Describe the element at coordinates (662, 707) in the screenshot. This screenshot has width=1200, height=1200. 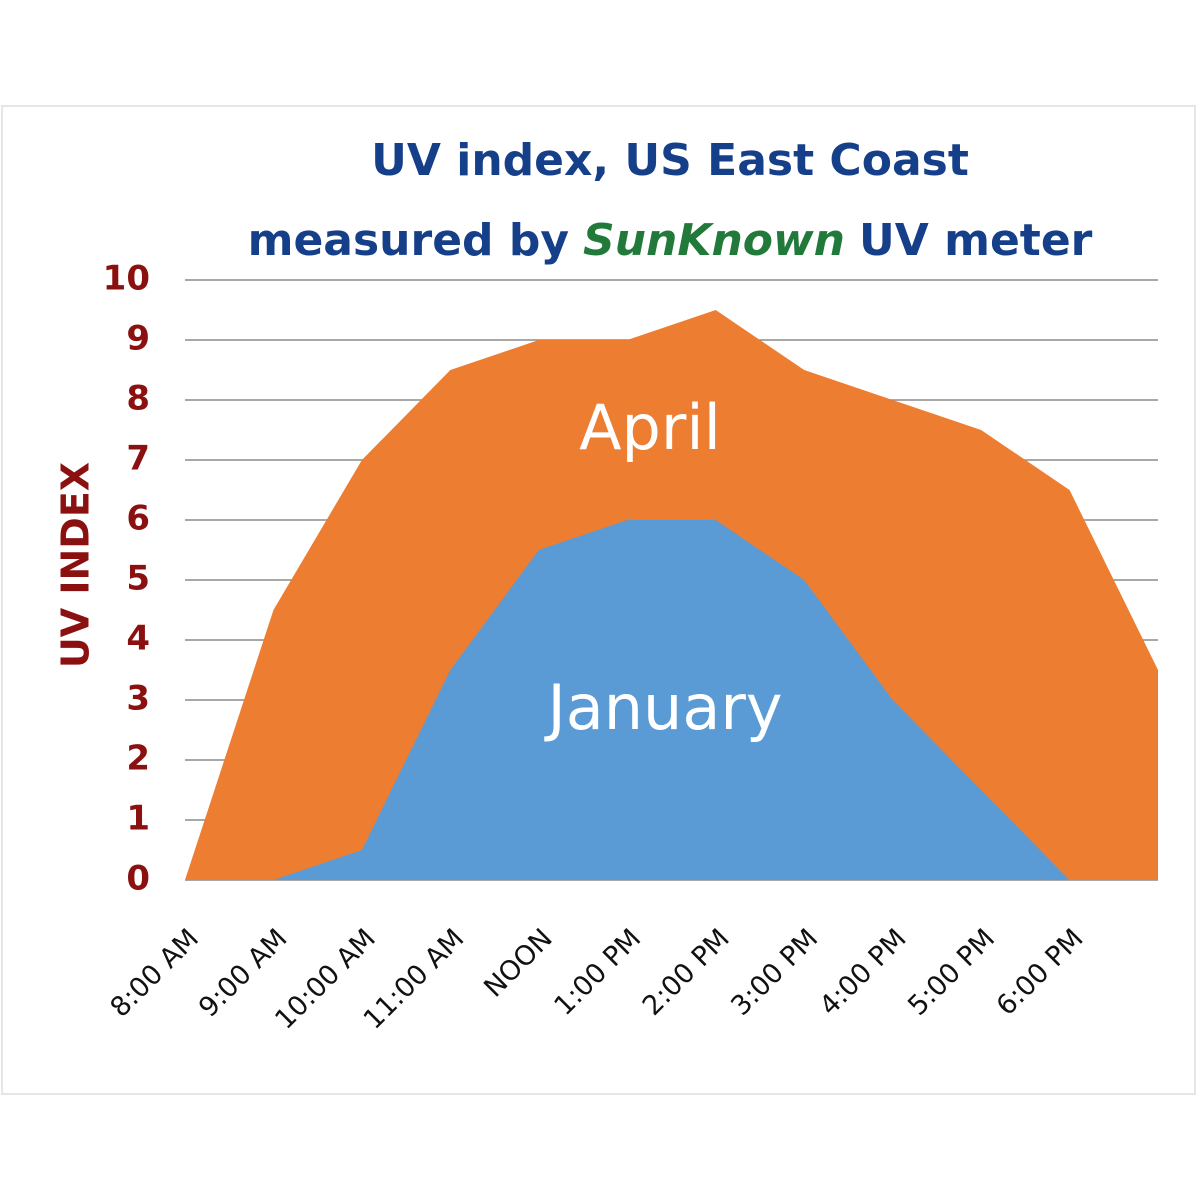
I see `series-label: January` at that location.